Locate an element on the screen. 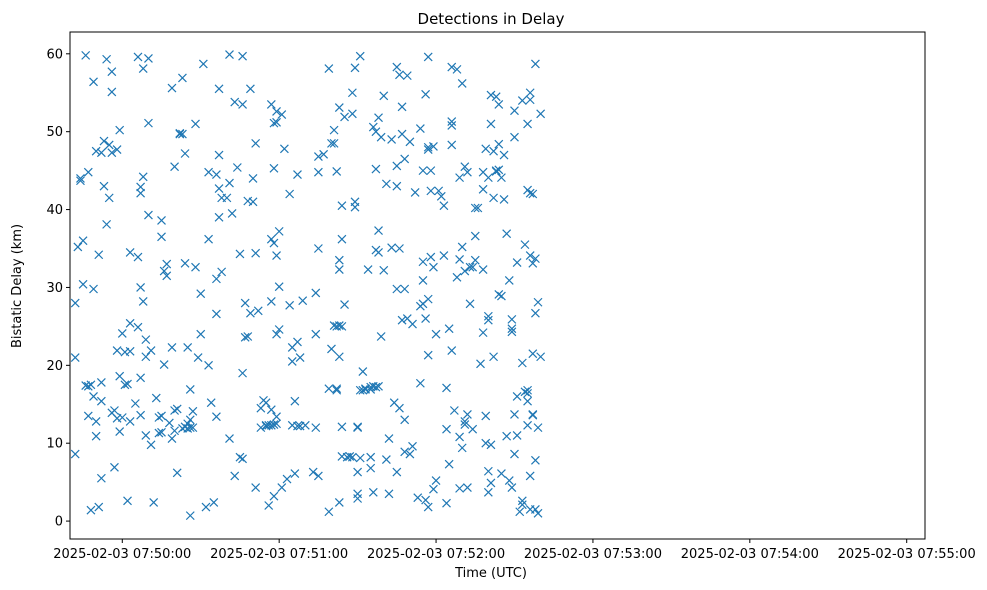 The image size is (987, 590). x-axis-label: Time (UTC) is located at coordinates (490, 573).